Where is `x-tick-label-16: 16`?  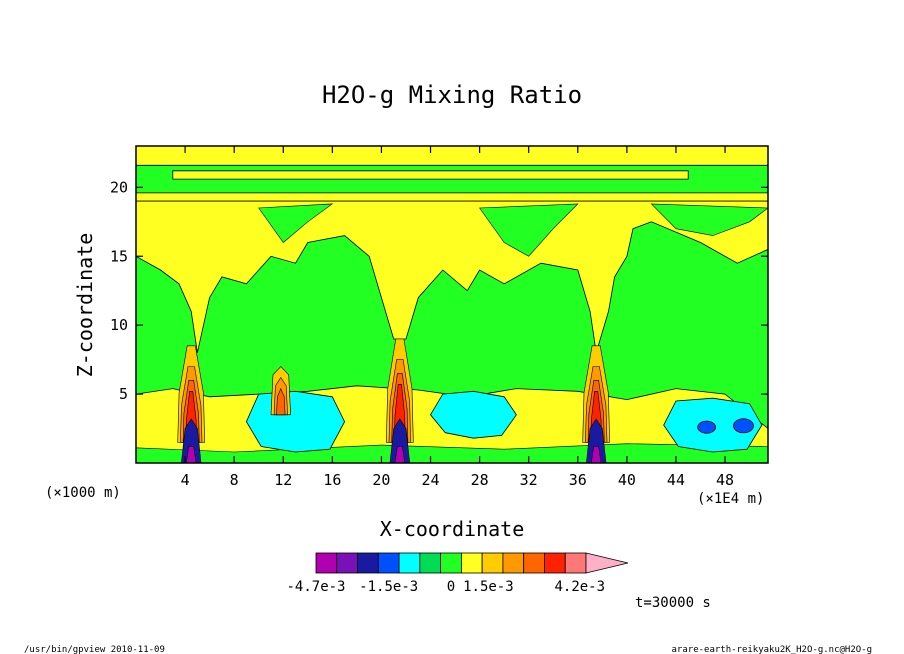 x-tick-label-16: 16 is located at coordinates (332, 480).